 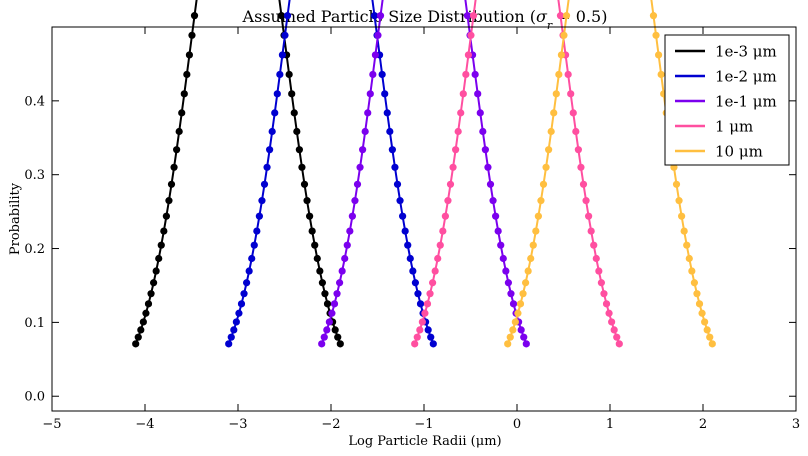 I want to click on legend: 1e-3 μm 1e-2 μm 1e-1 μm 1 μm 10 μm, so click(x=727, y=100).